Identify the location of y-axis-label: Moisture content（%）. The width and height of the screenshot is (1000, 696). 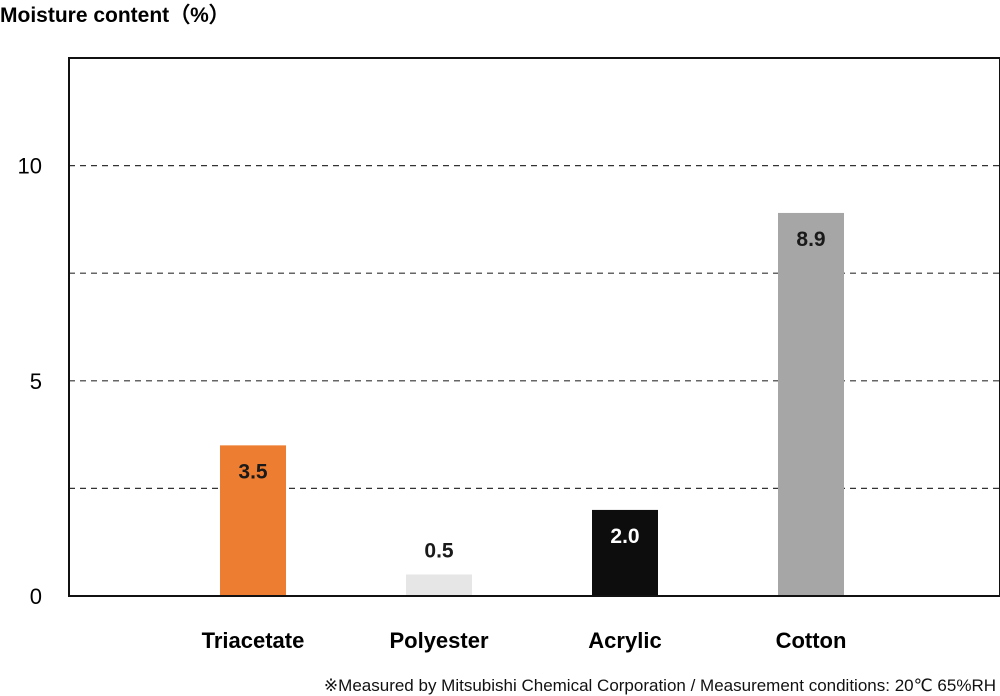
(115, 15).